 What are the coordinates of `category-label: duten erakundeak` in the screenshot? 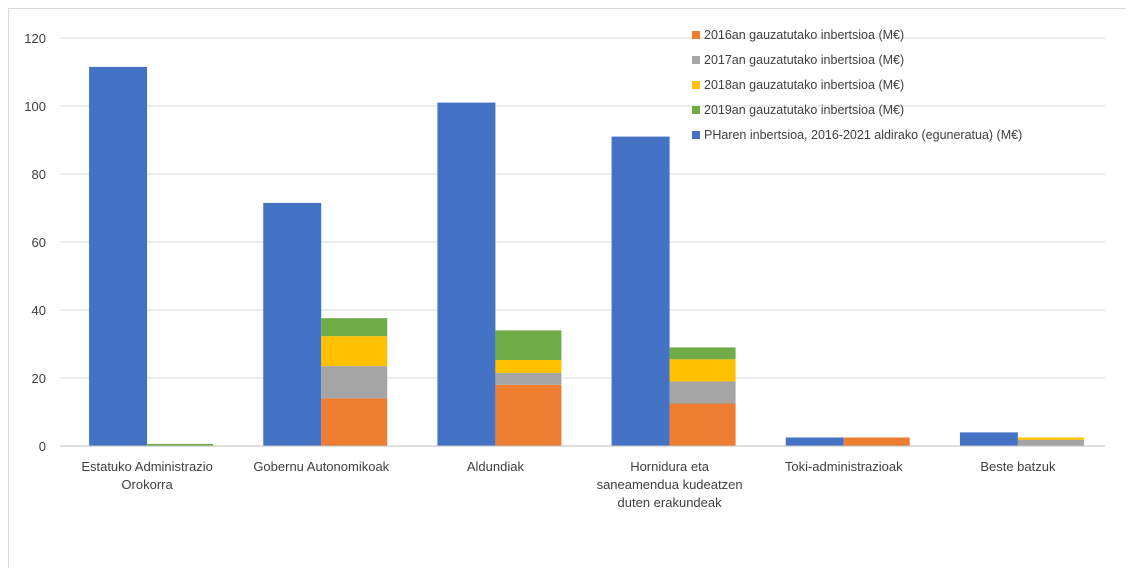 It's located at (670, 502).